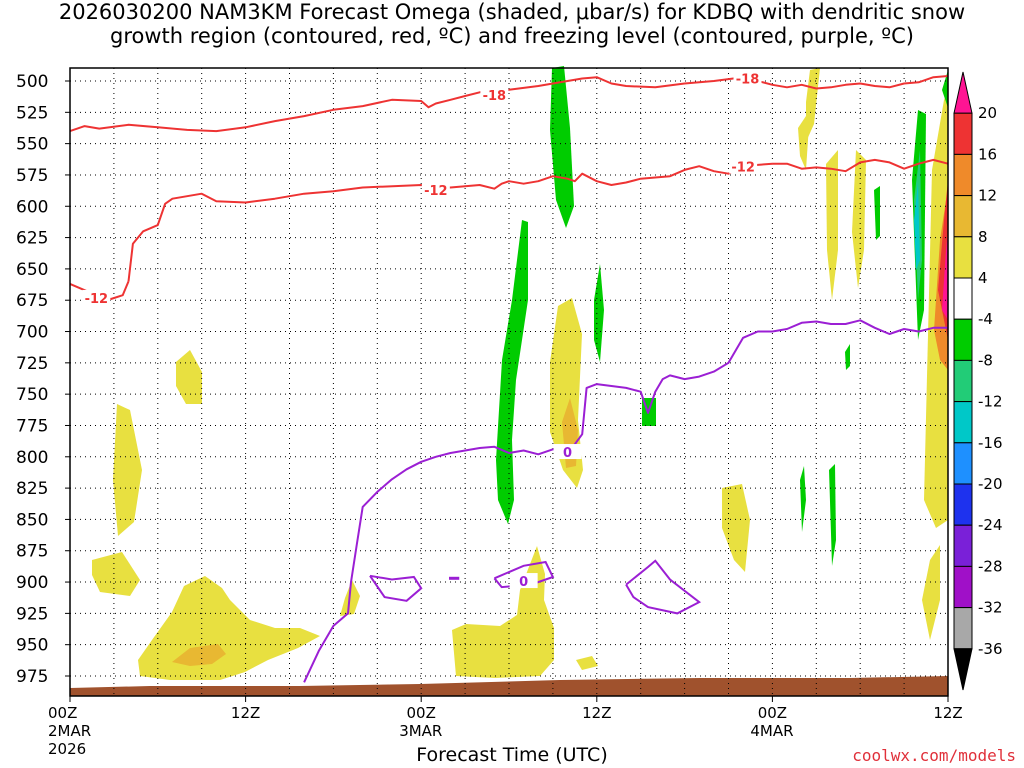 The height and width of the screenshot is (768, 1024). What do you see at coordinates (987, 154) in the screenshot?
I see `colorbar-label: 16` at bounding box center [987, 154].